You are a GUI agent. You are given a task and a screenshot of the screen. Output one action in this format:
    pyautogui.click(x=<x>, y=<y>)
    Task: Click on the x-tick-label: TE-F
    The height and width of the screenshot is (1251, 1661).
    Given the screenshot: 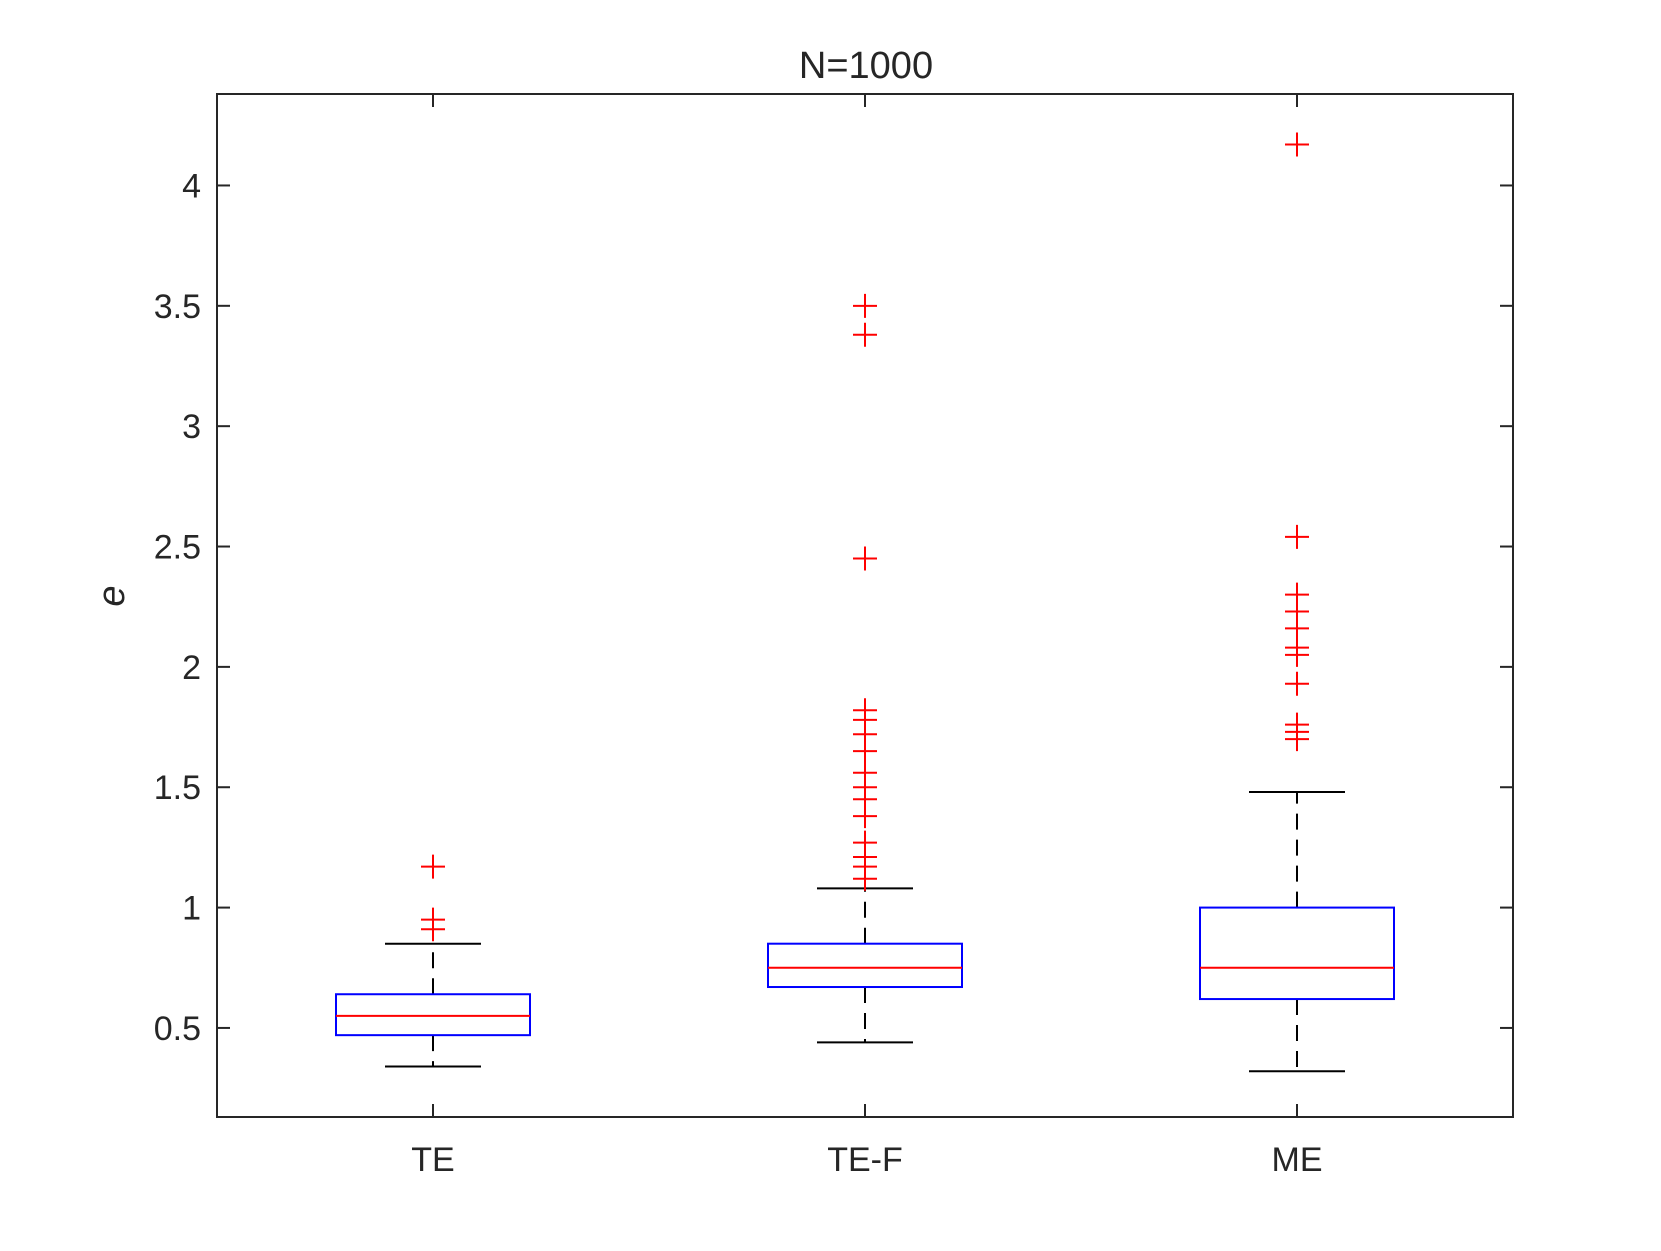 What is the action you would take?
    pyautogui.click(x=865, y=1160)
    